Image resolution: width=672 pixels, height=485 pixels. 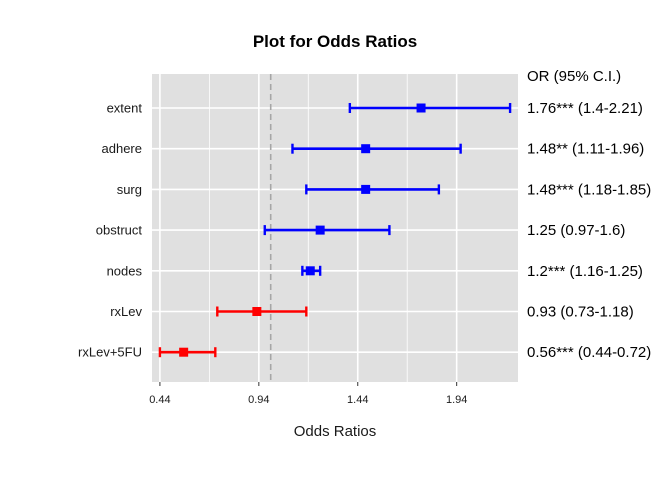 I want to click on row-adhere, so click(x=376, y=148).